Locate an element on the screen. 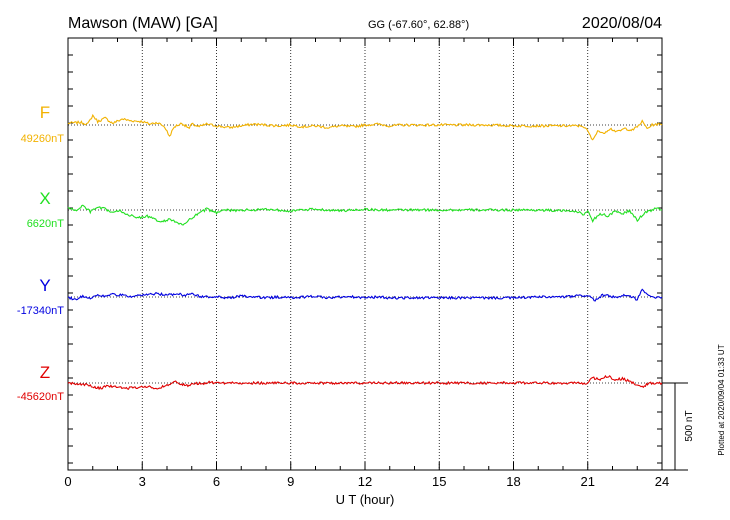  series-line-z is located at coordinates (365, 382).